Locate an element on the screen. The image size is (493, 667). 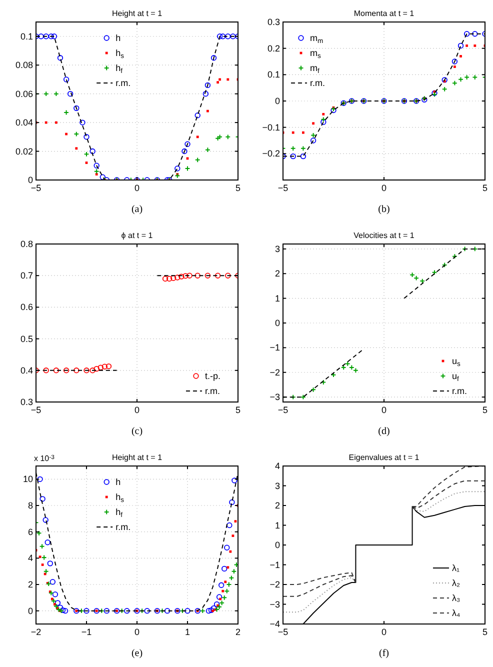
y-tick-label: 0.8 is located at coordinates (26, 244).